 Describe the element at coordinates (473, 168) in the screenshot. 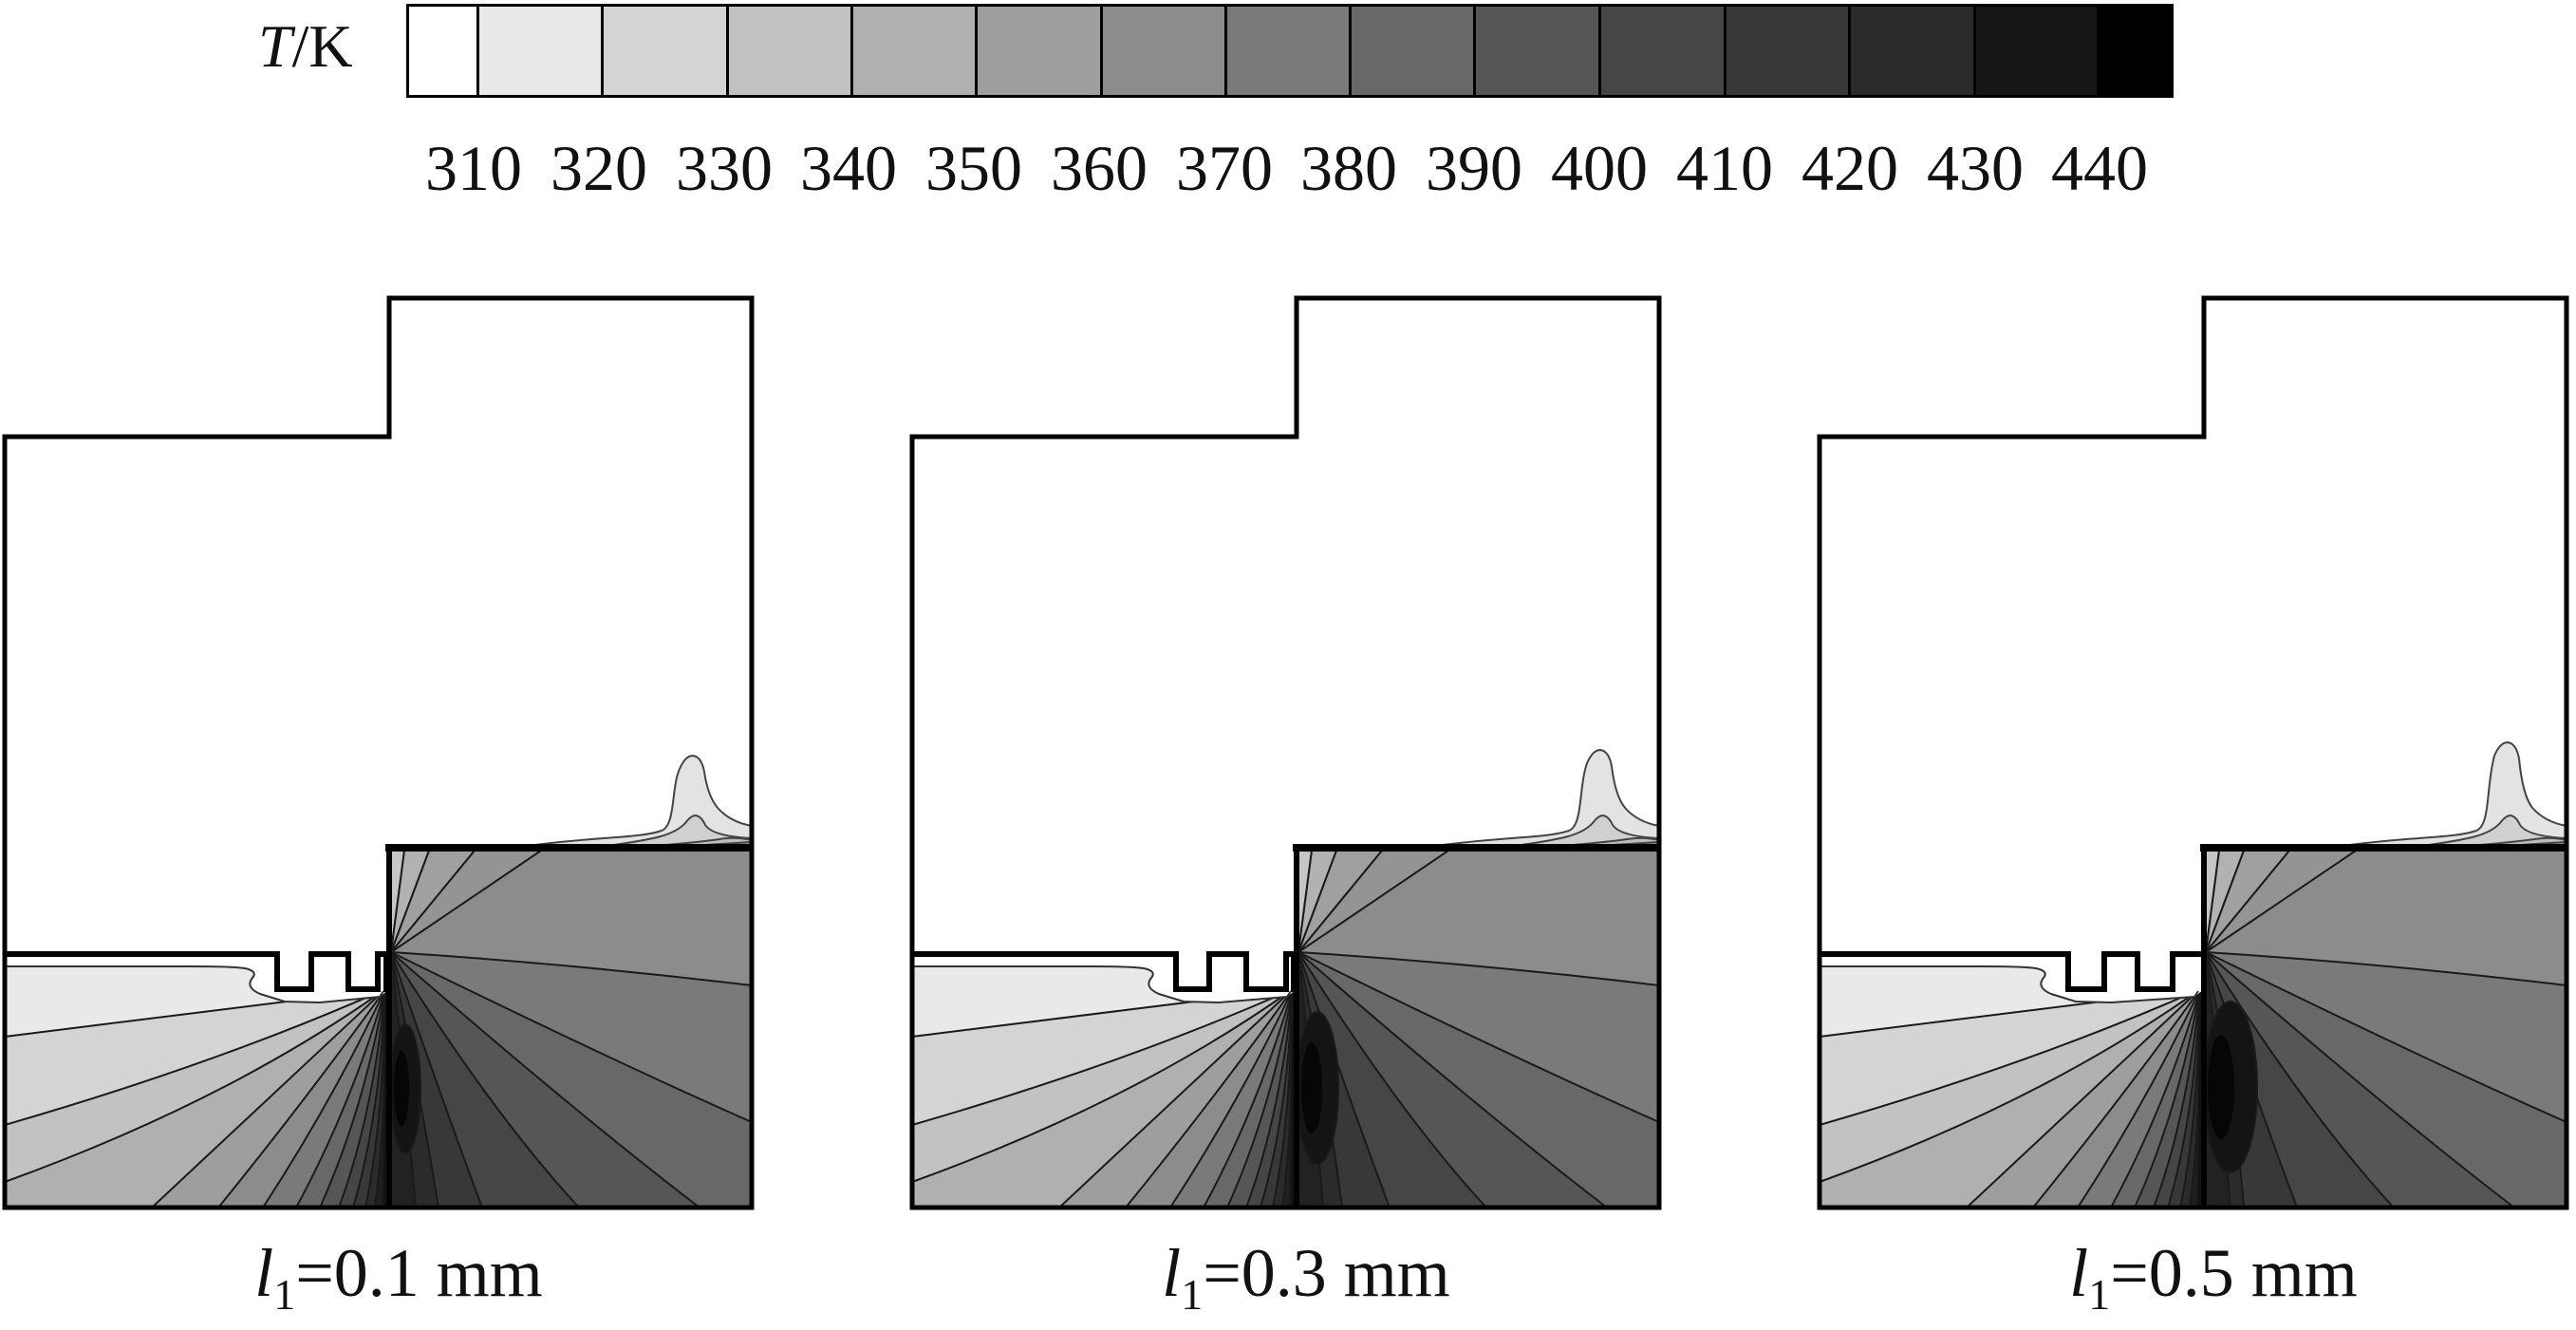

I see `colorbar-tick-310: 310` at that location.